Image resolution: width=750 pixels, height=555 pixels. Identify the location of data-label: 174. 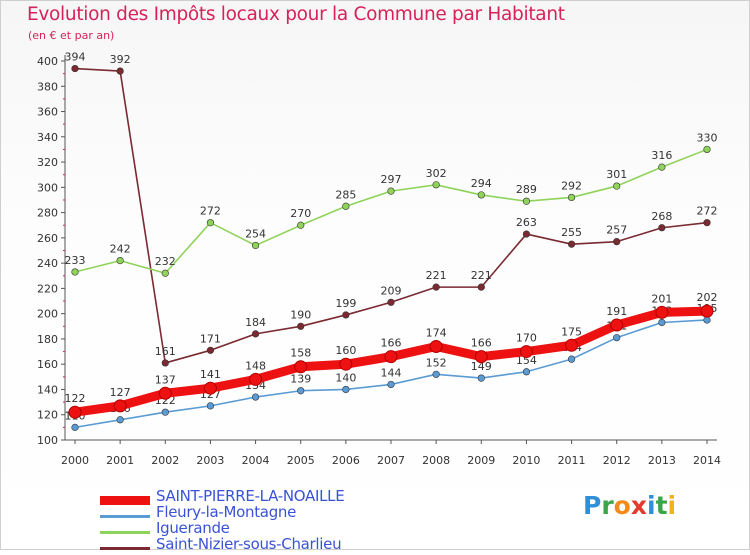
(436, 333).